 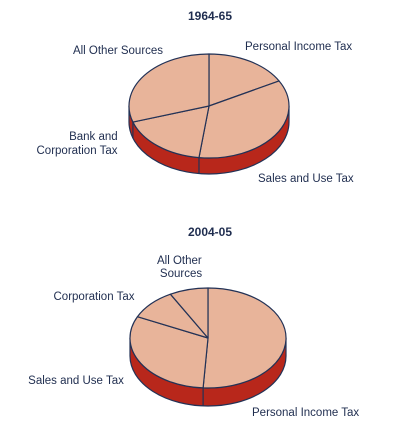 I want to click on label-line-1: Bank and, so click(x=93, y=137).